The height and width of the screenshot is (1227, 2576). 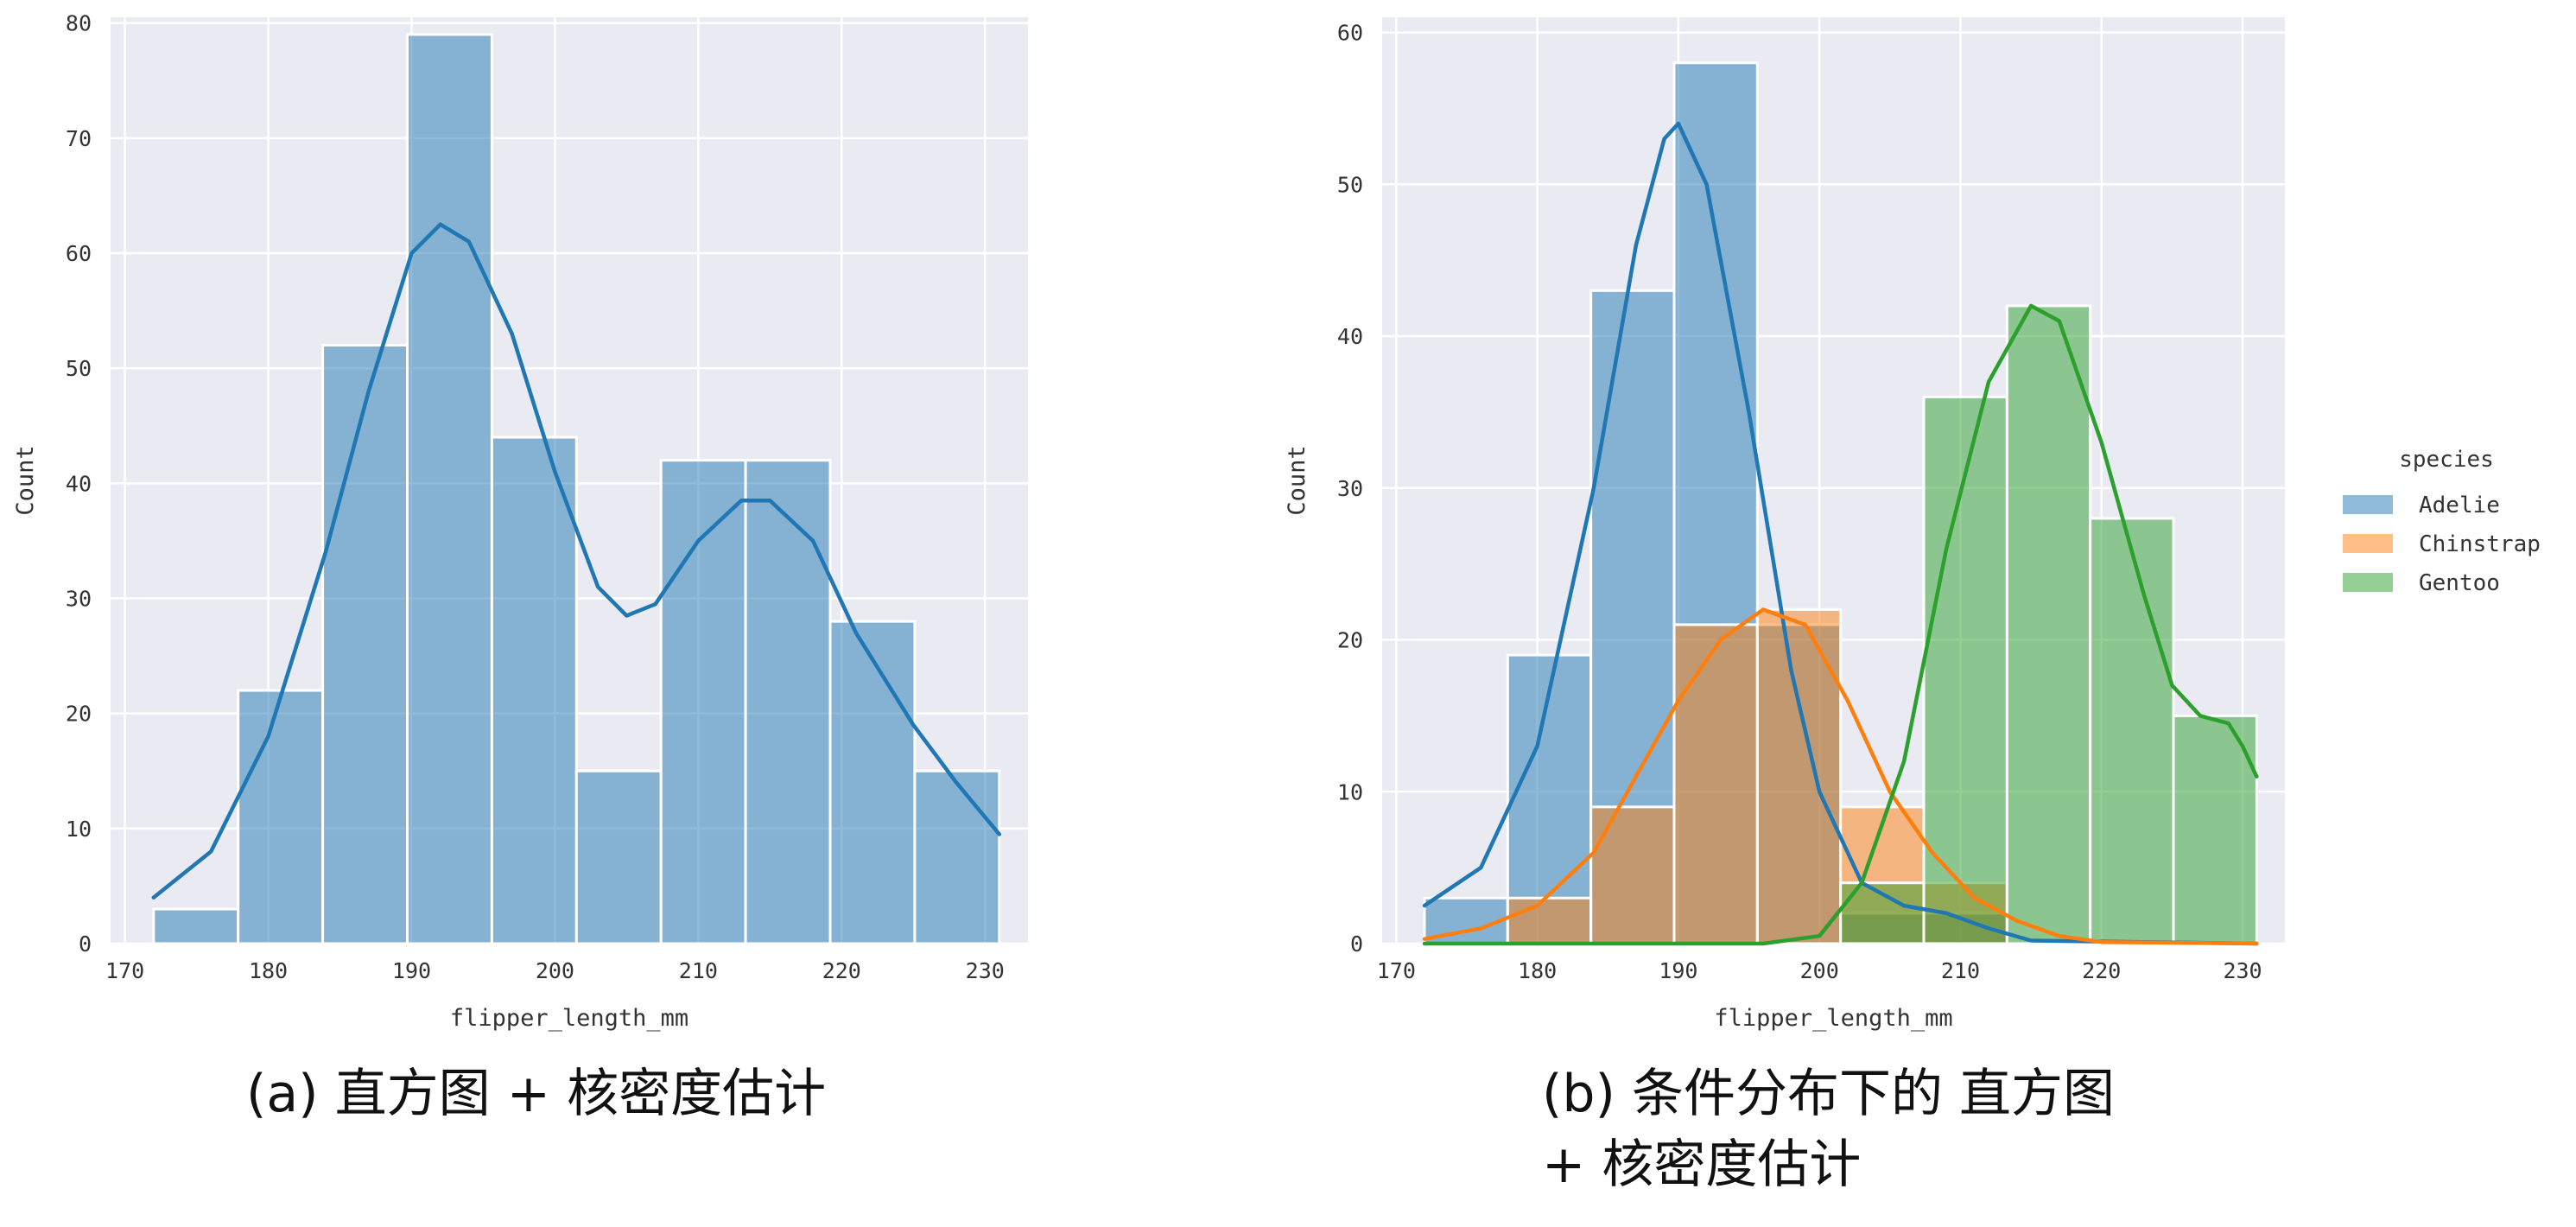 I want to click on caption-b-line2: + 核密度估计, so click(x=1701, y=1165).